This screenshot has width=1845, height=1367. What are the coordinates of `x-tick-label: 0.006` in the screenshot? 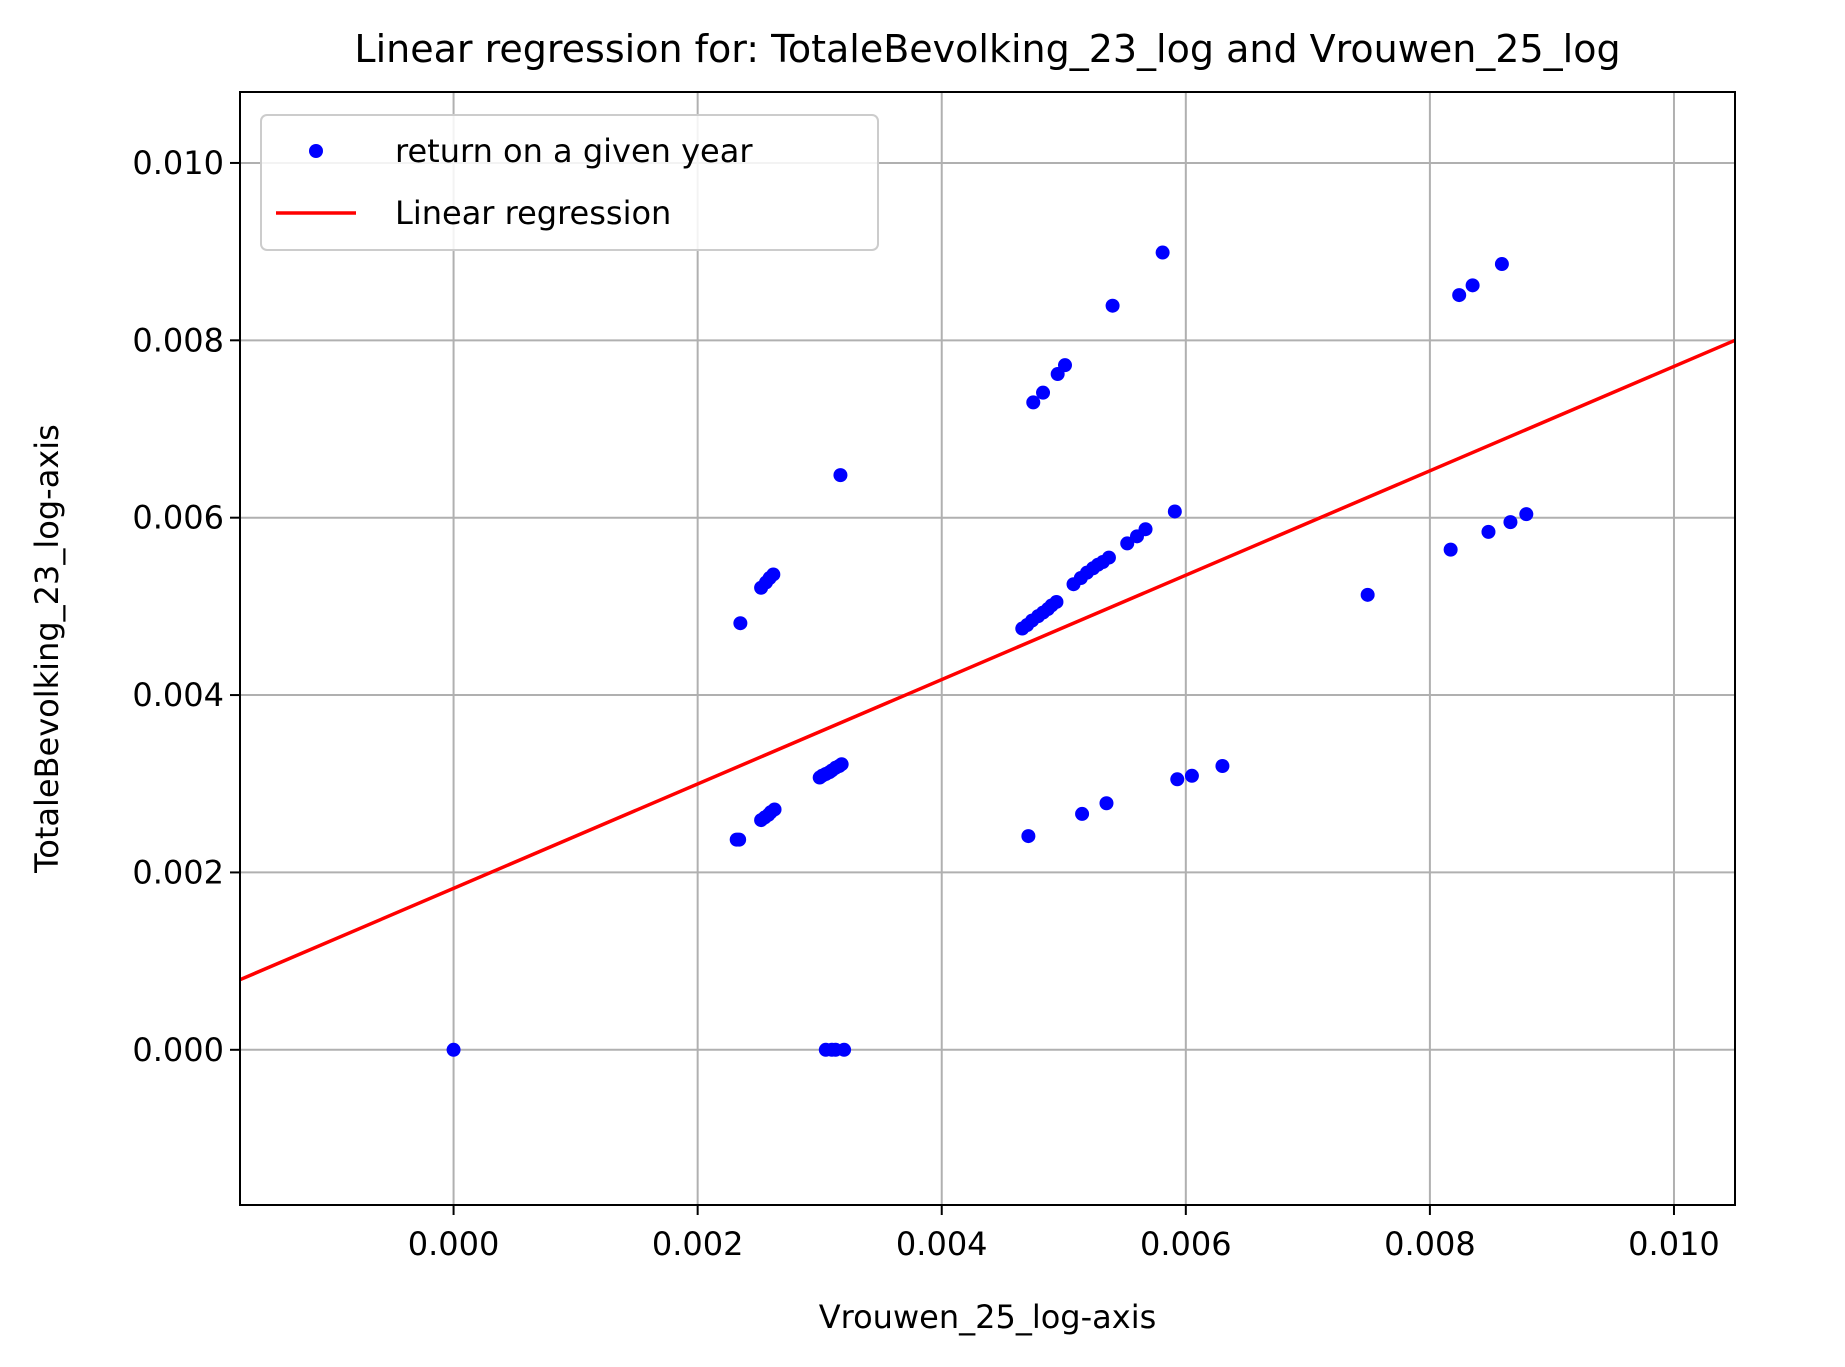 It's located at (1186, 1244).